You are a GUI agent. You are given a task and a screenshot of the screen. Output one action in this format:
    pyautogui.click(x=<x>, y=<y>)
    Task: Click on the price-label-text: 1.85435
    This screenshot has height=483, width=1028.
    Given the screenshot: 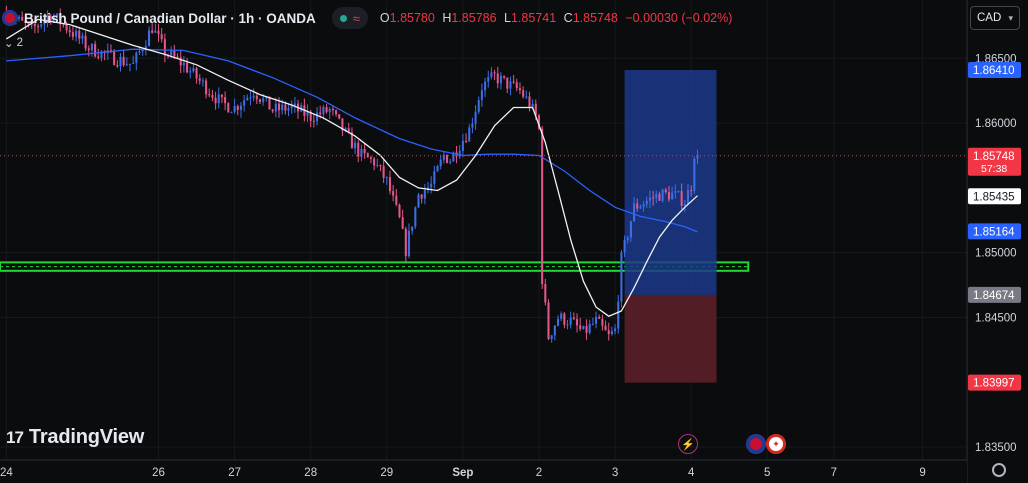 What is the action you would take?
    pyautogui.click(x=994, y=197)
    